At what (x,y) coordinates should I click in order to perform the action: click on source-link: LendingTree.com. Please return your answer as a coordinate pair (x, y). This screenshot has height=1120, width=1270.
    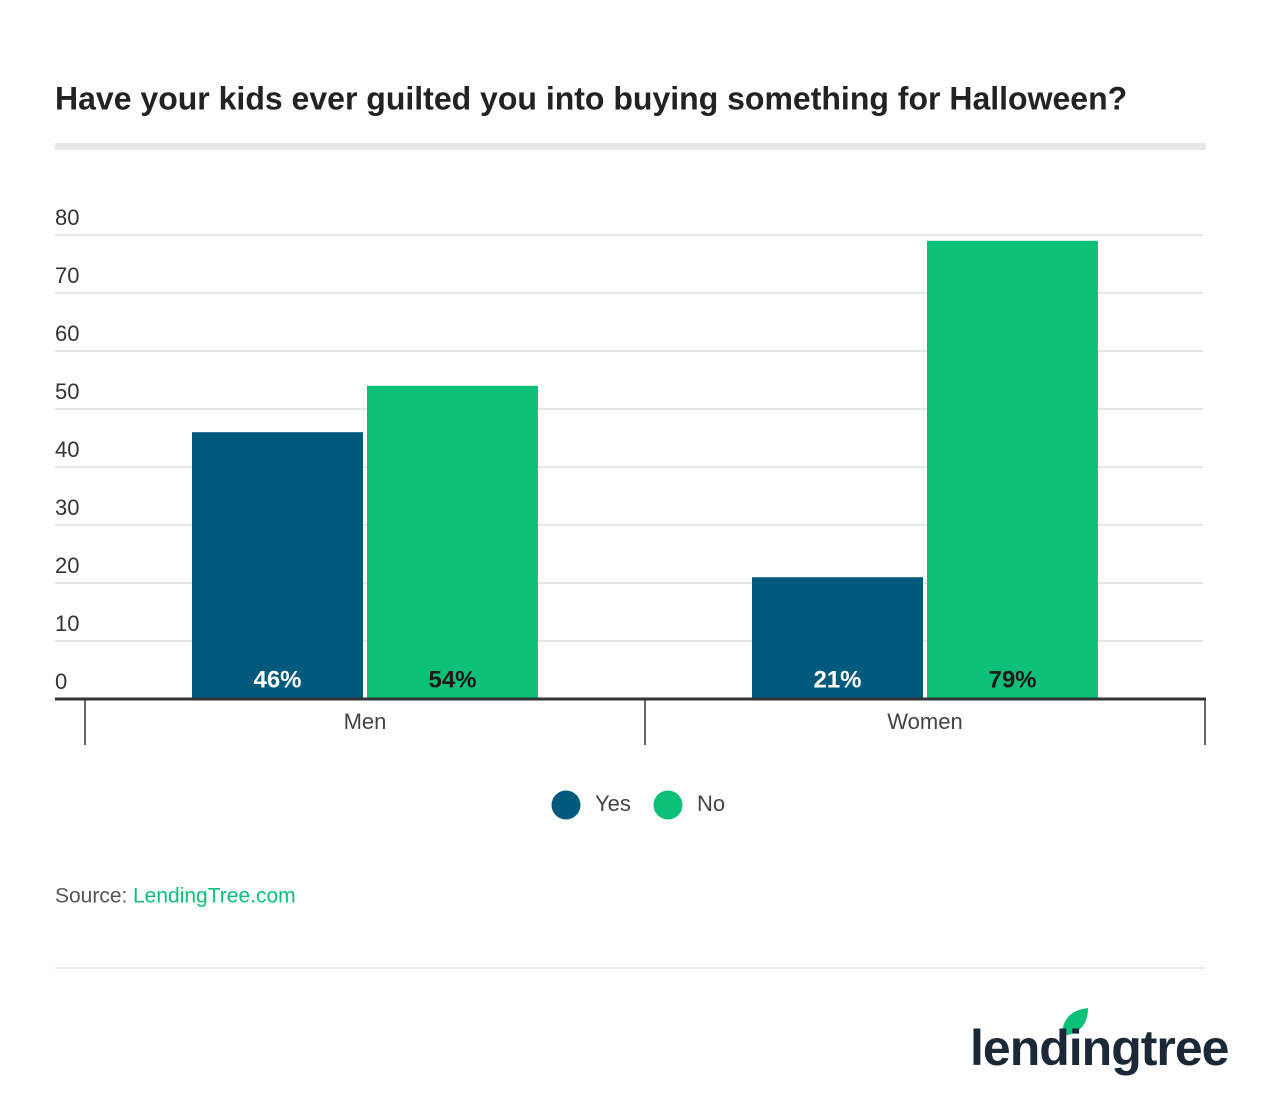
    Looking at the image, I should click on (214, 896).